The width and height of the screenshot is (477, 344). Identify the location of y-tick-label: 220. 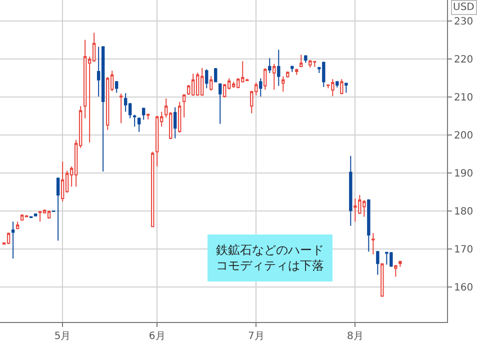
(464, 60).